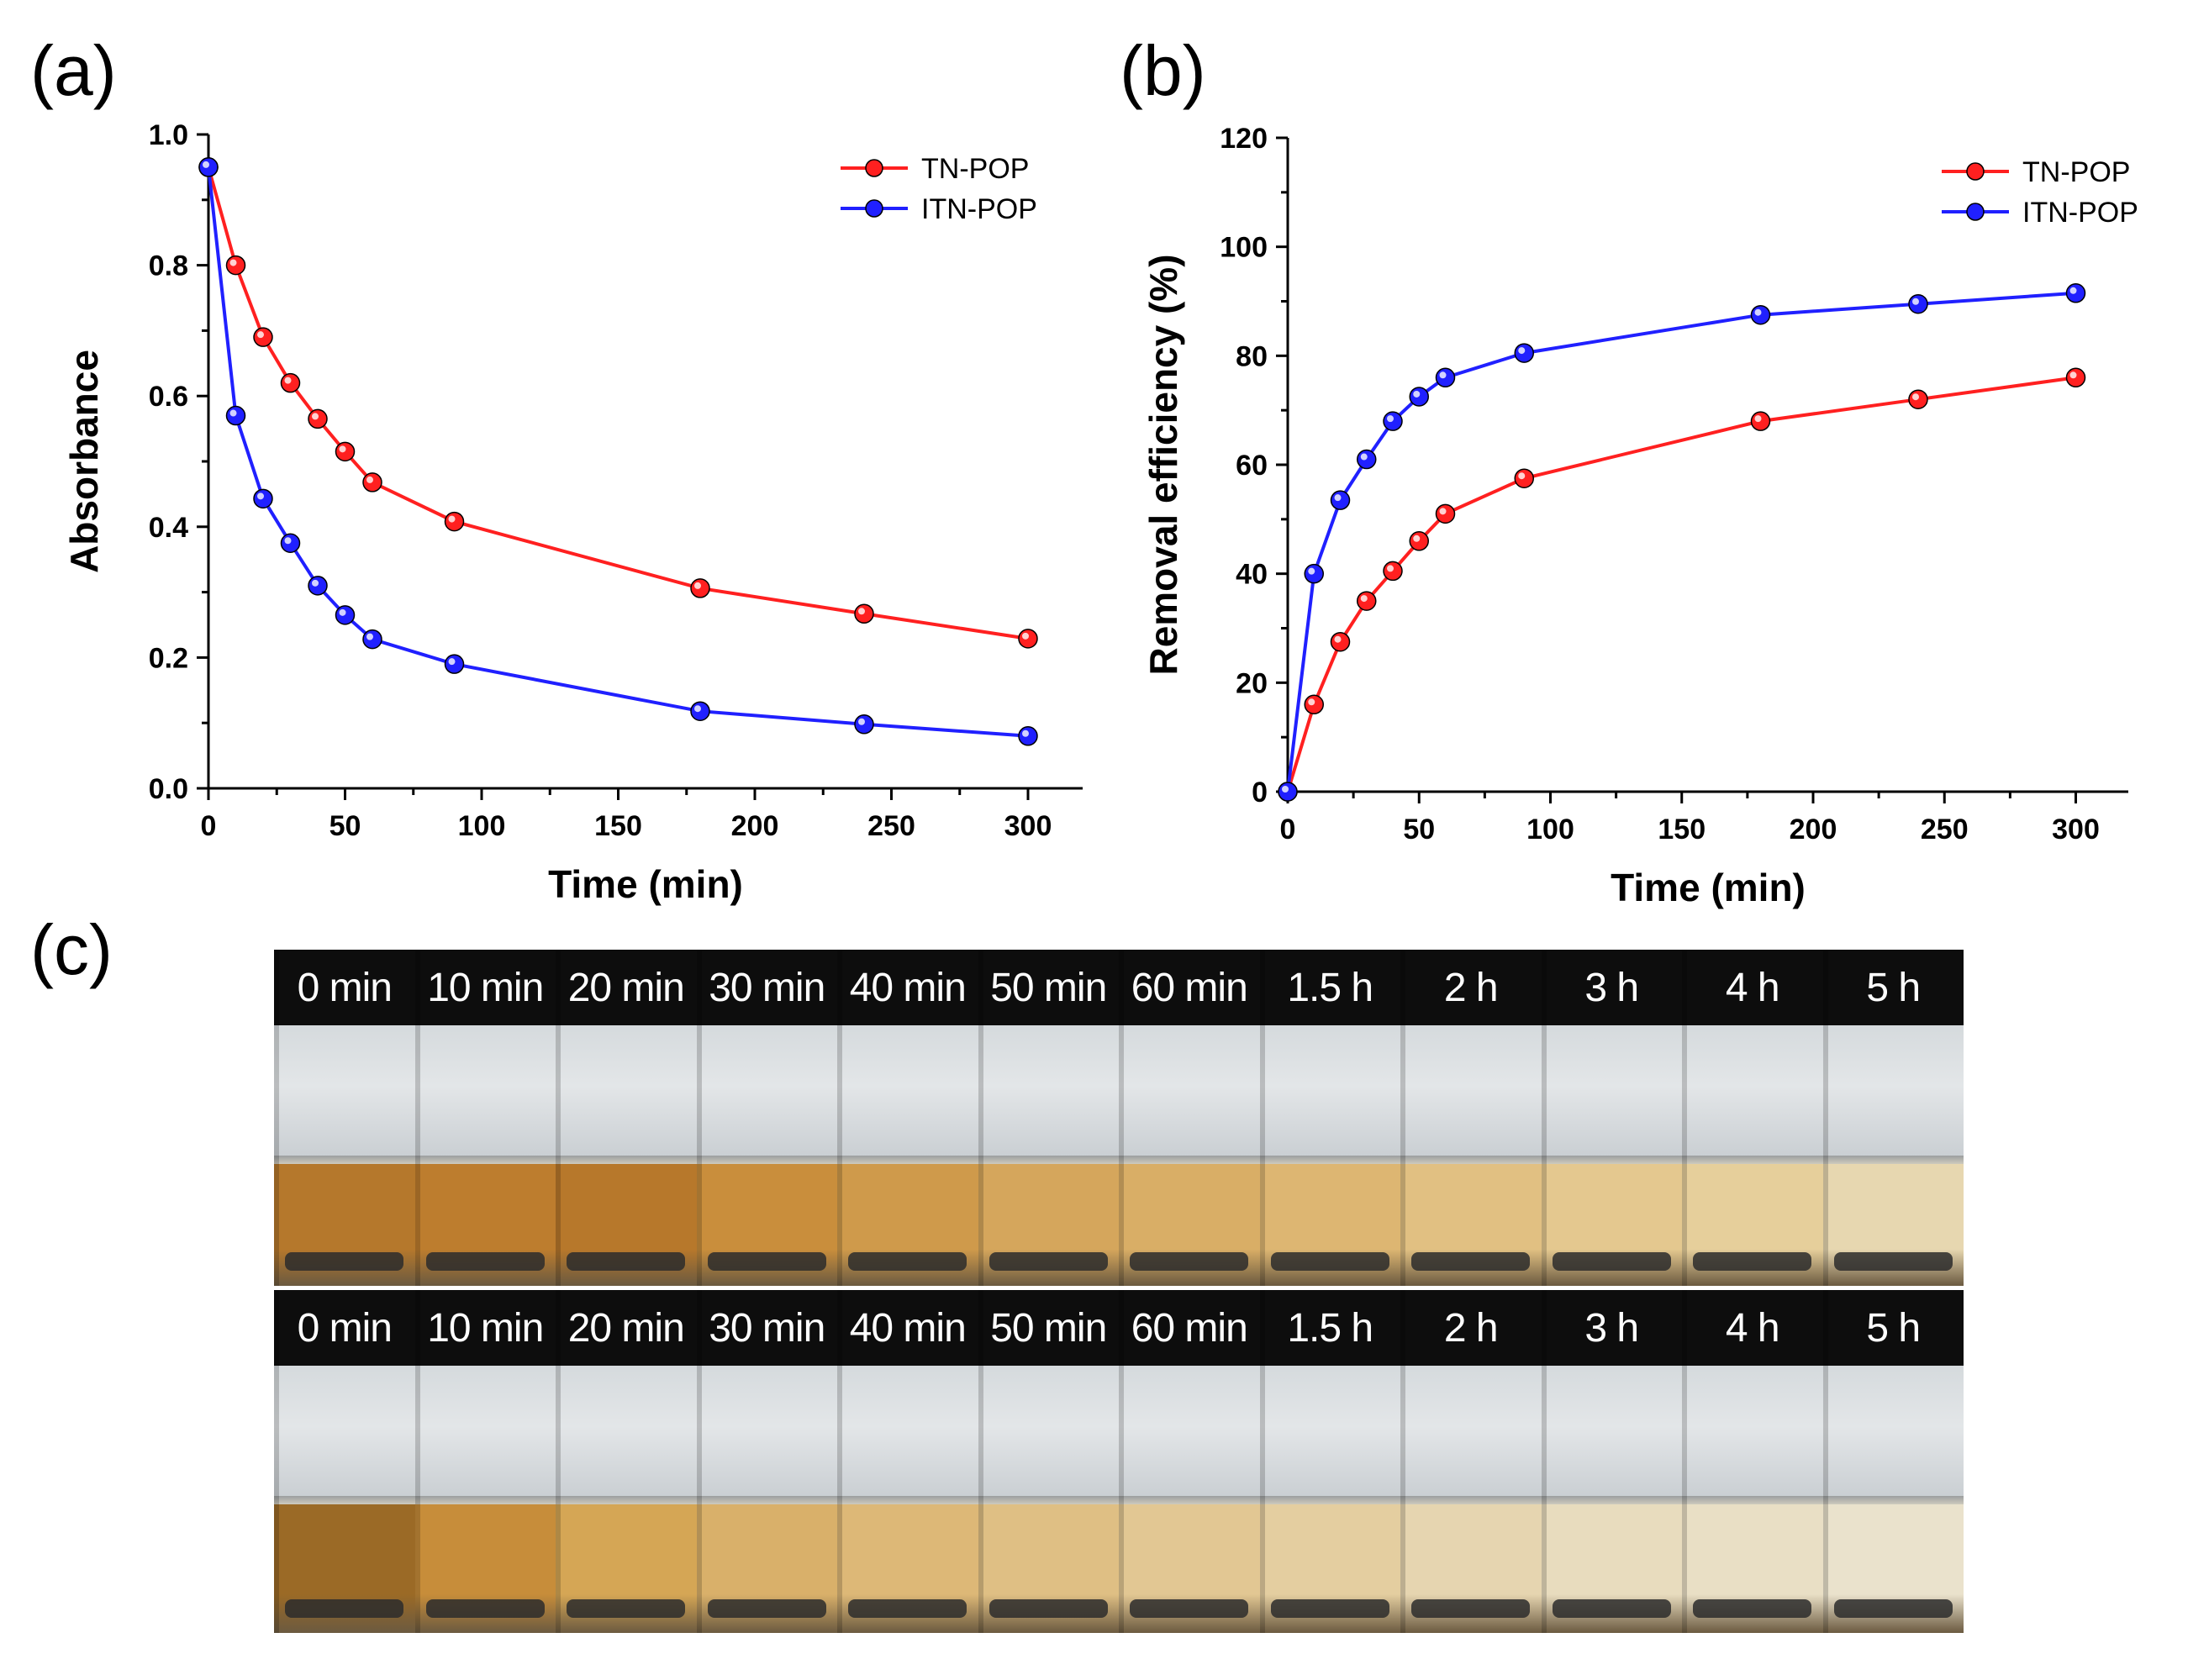 This screenshot has height=1680, width=2209. What do you see at coordinates (1252, 466) in the screenshot?
I see `y-tick-label: 60` at bounding box center [1252, 466].